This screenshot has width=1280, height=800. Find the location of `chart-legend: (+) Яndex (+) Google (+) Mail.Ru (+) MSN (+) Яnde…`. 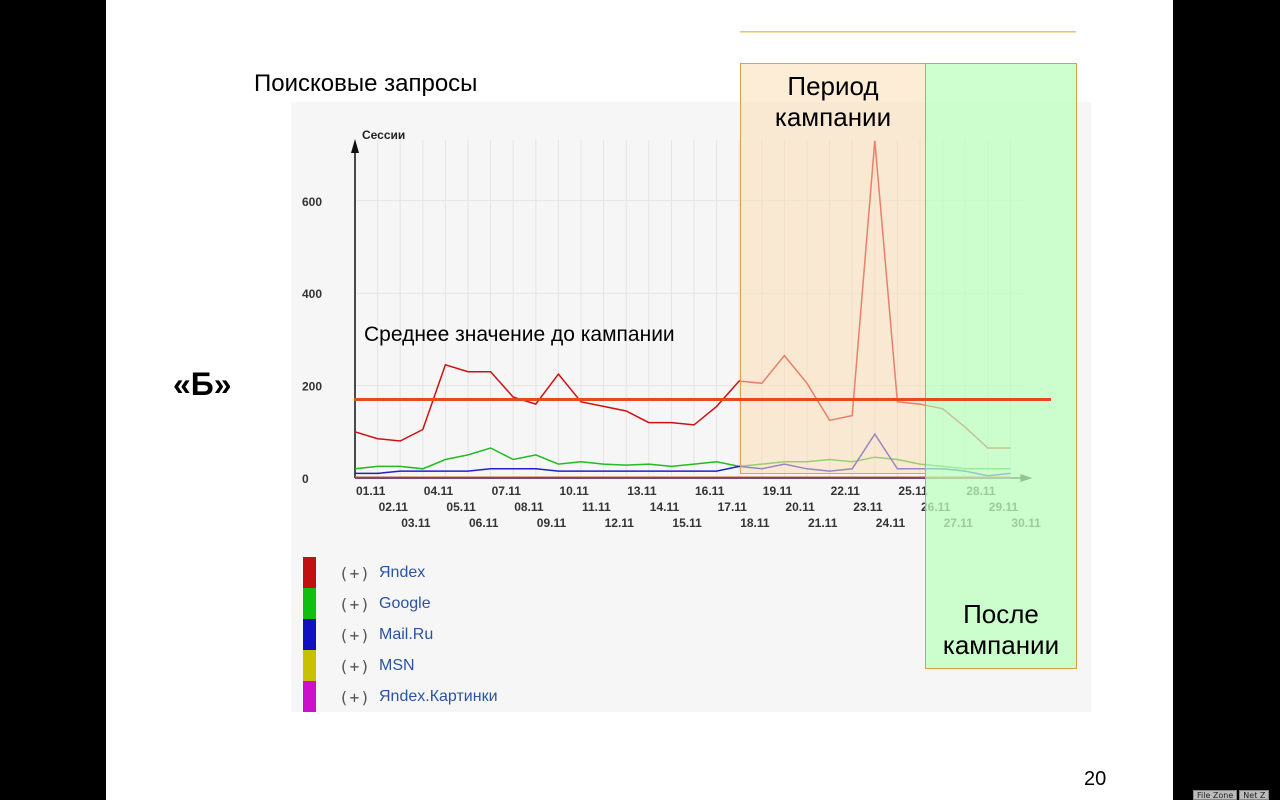

chart-legend: (+) Яndex (+) Google (+) Mail.Ru (+) MSN (+) Яnde… is located at coordinates (453, 634).